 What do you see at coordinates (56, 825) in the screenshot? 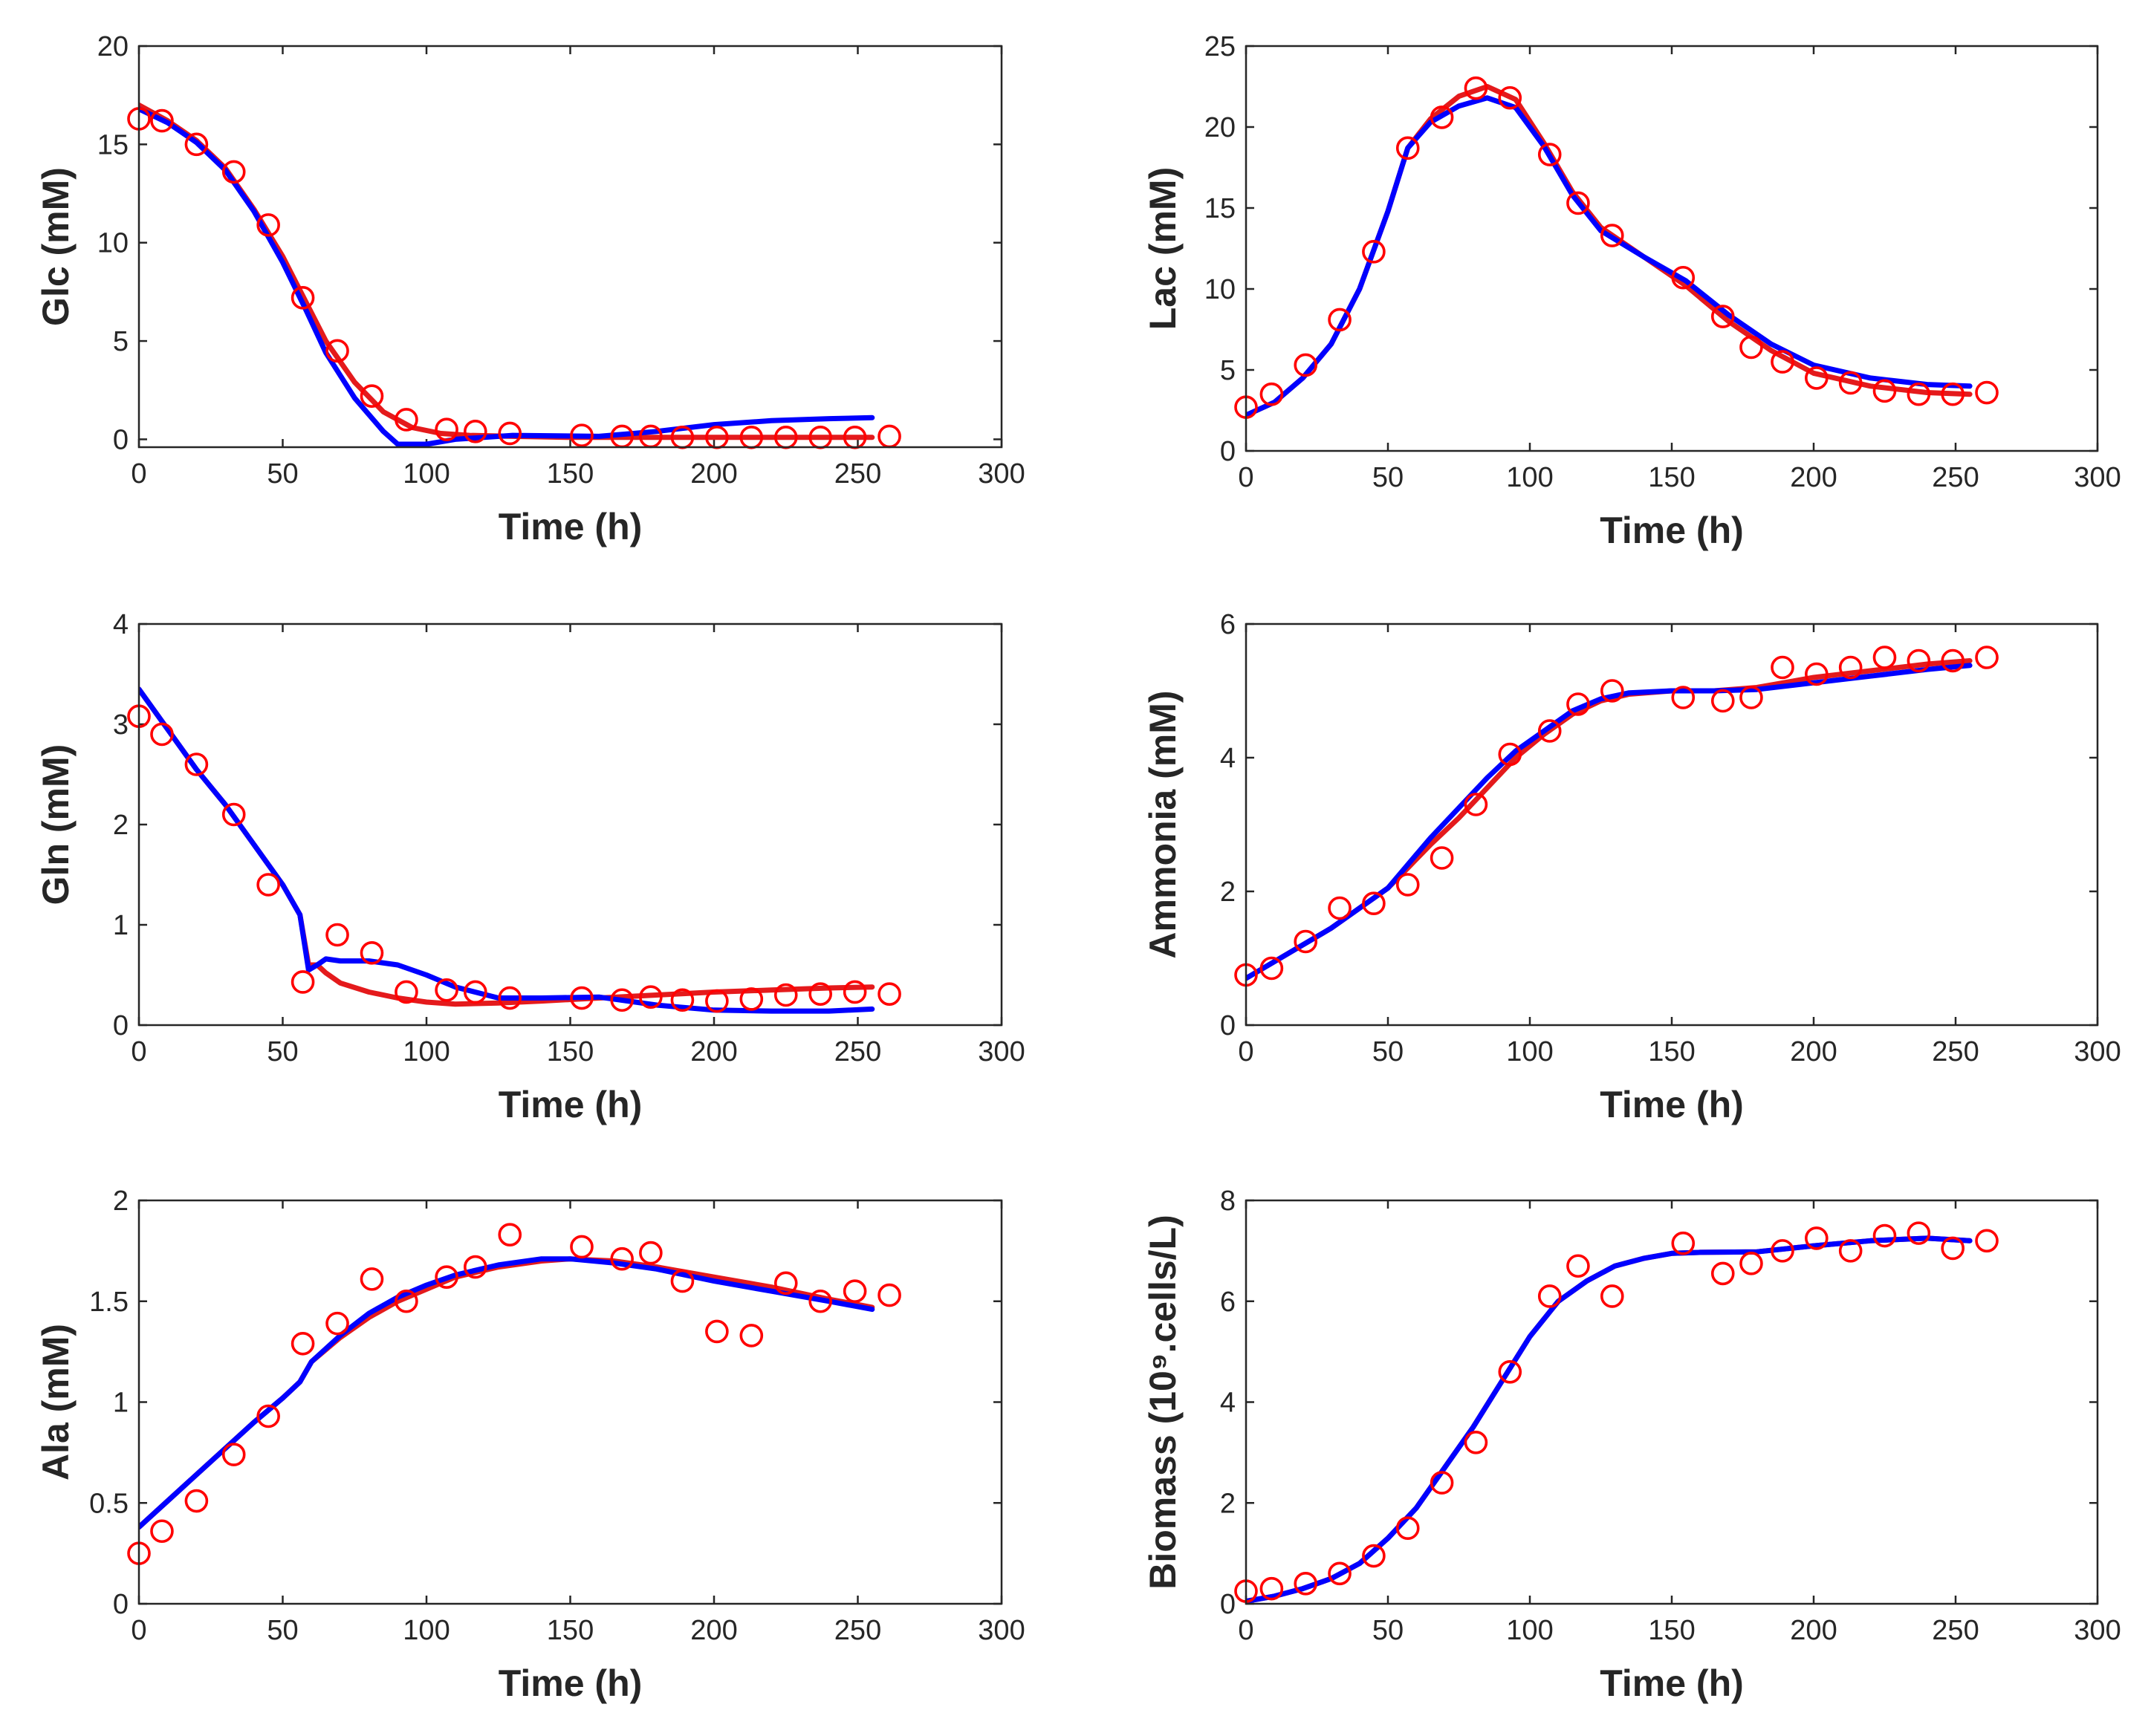
I see `y-axis-label: Gln (mM)` at bounding box center [56, 825].